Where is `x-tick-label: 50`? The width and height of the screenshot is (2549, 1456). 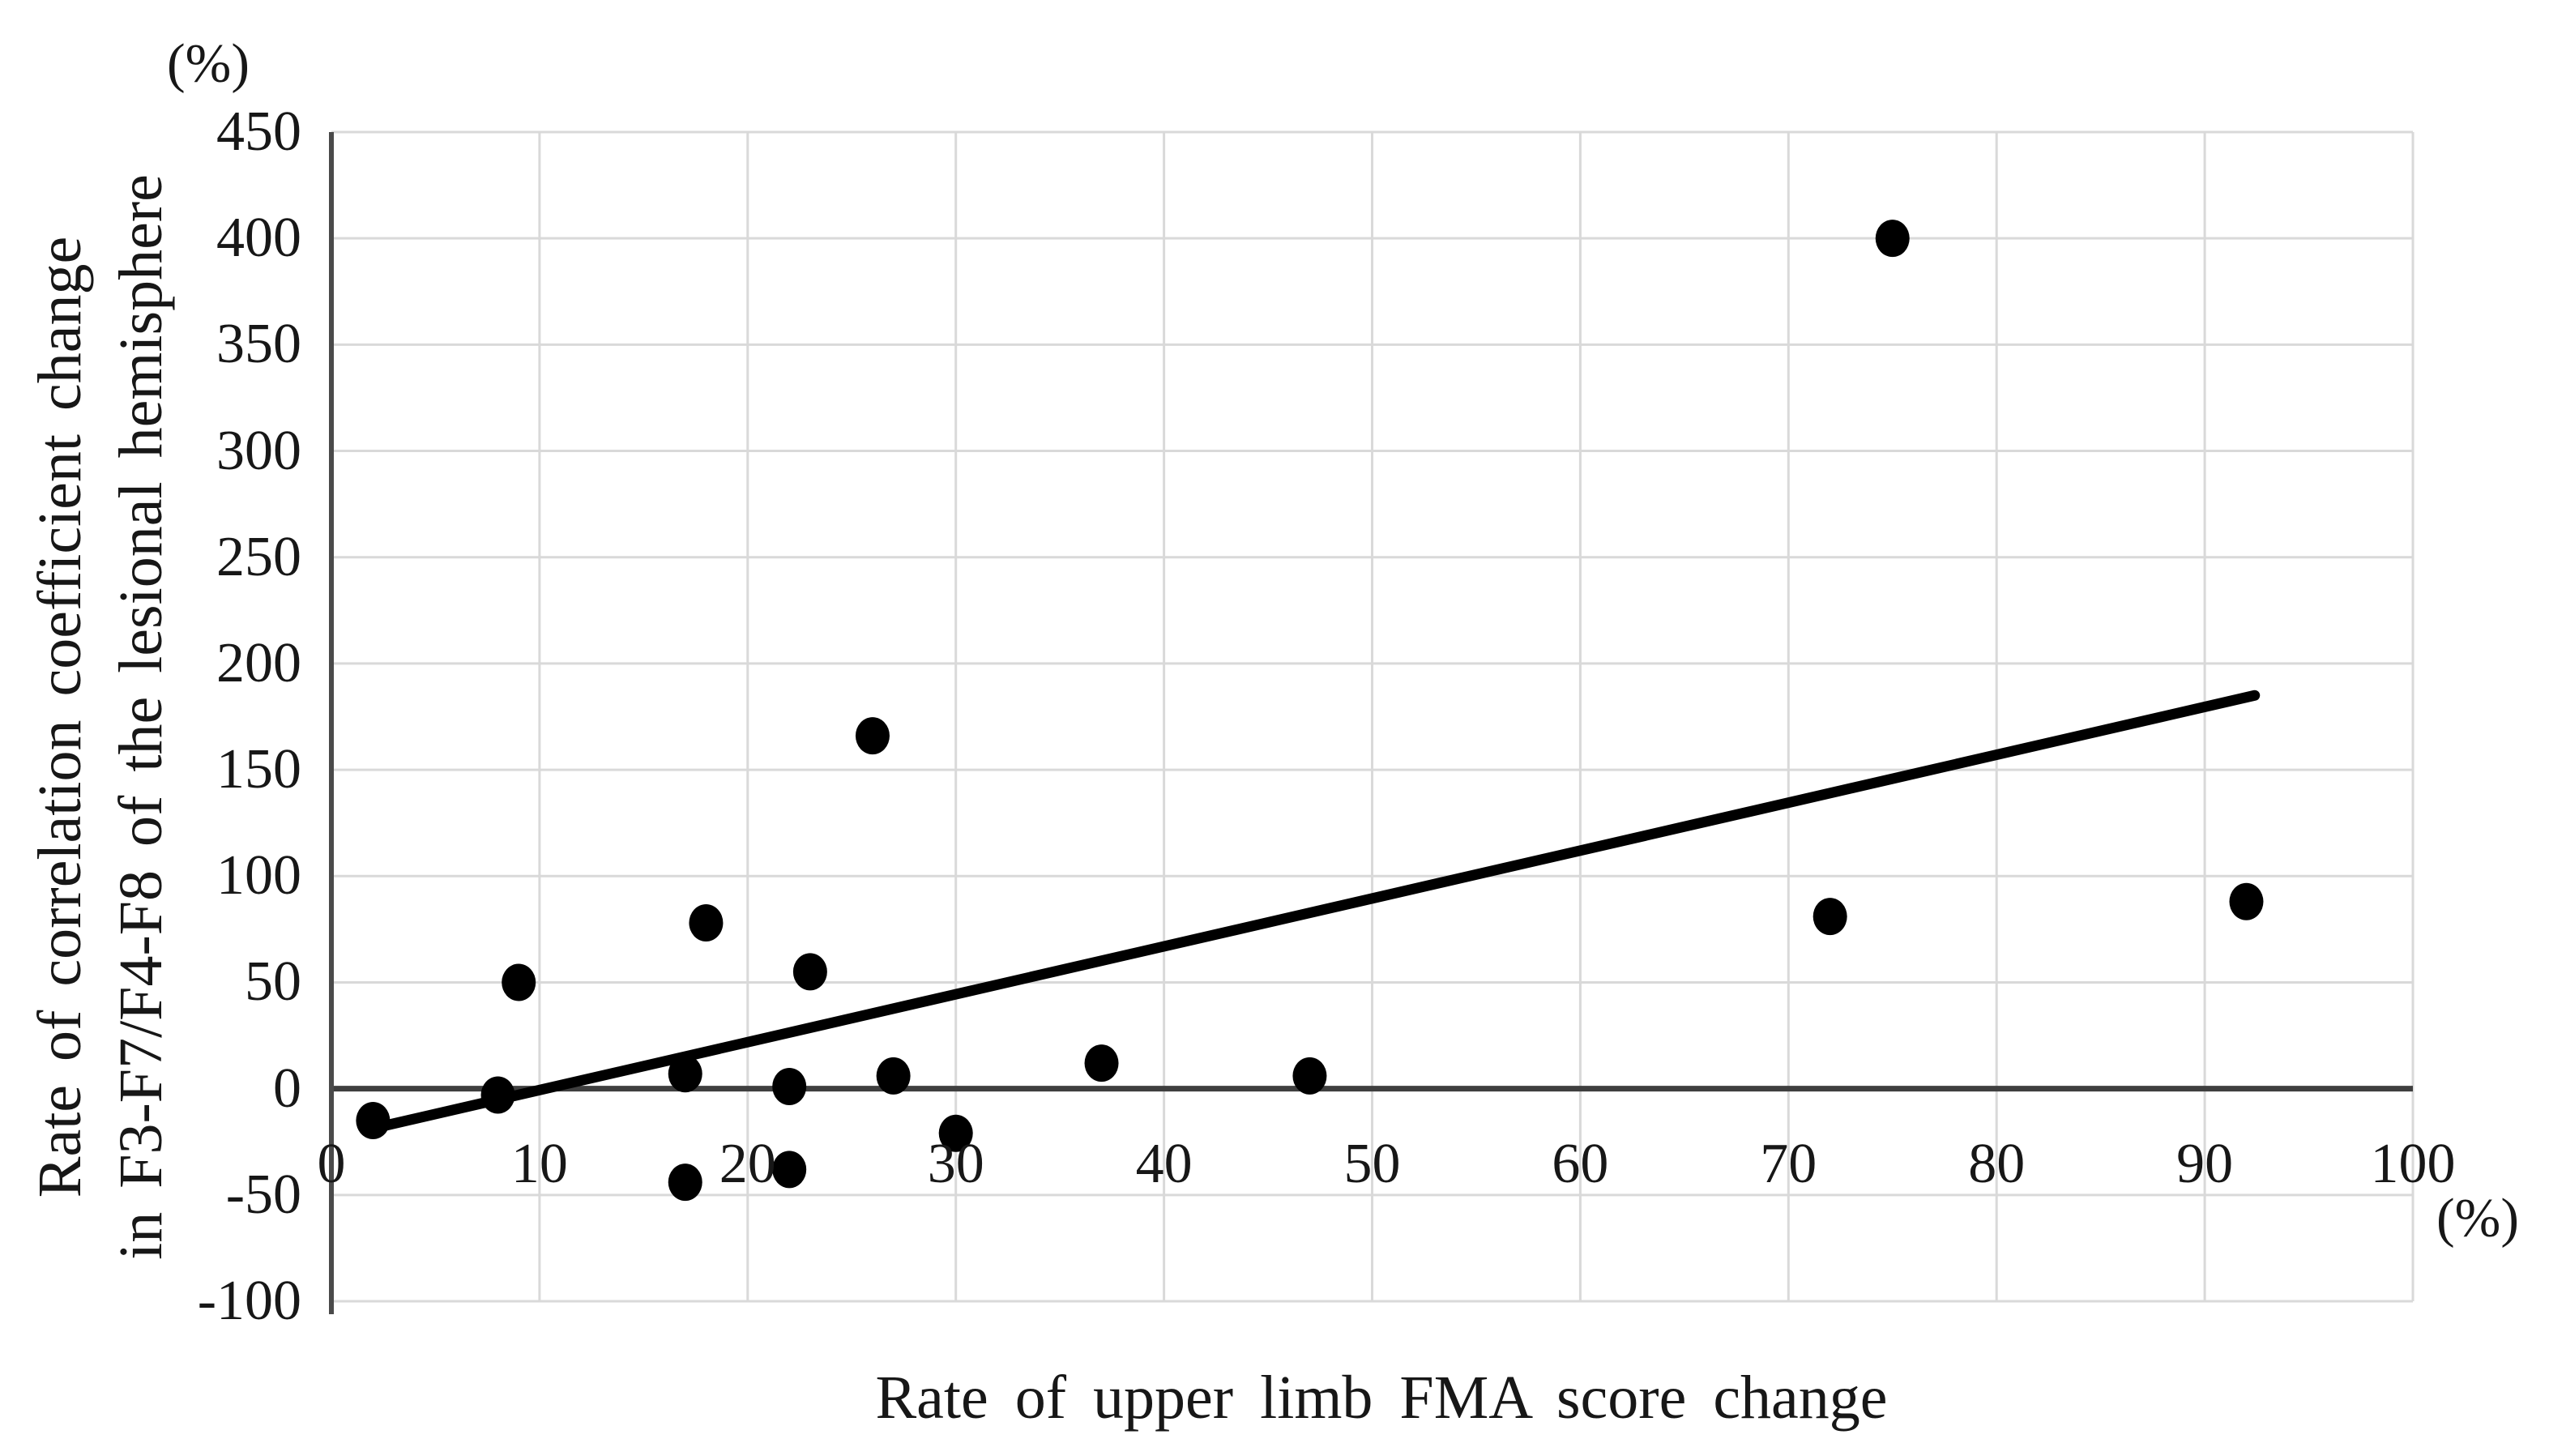
x-tick-label: 50 is located at coordinates (1372, 1164).